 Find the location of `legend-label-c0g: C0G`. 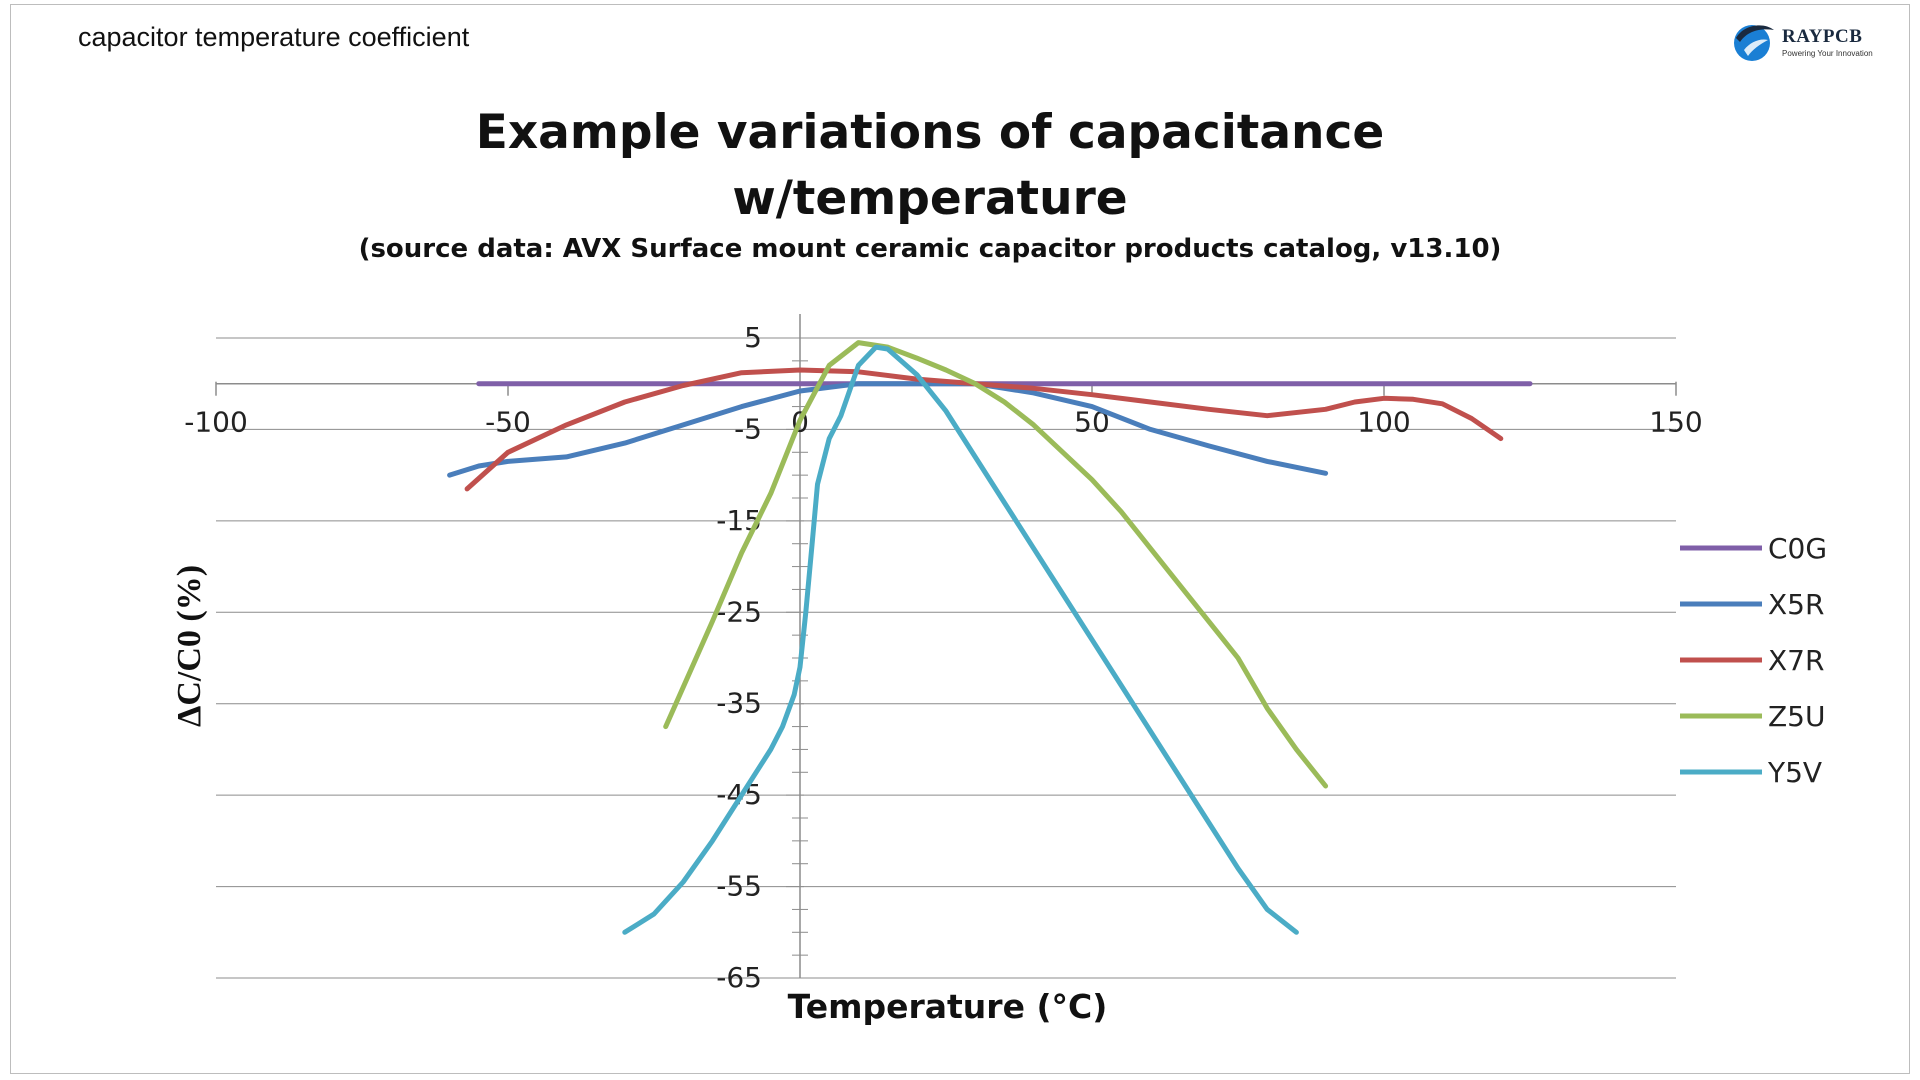

legend-label-c0g: C0G is located at coordinates (1797, 548).